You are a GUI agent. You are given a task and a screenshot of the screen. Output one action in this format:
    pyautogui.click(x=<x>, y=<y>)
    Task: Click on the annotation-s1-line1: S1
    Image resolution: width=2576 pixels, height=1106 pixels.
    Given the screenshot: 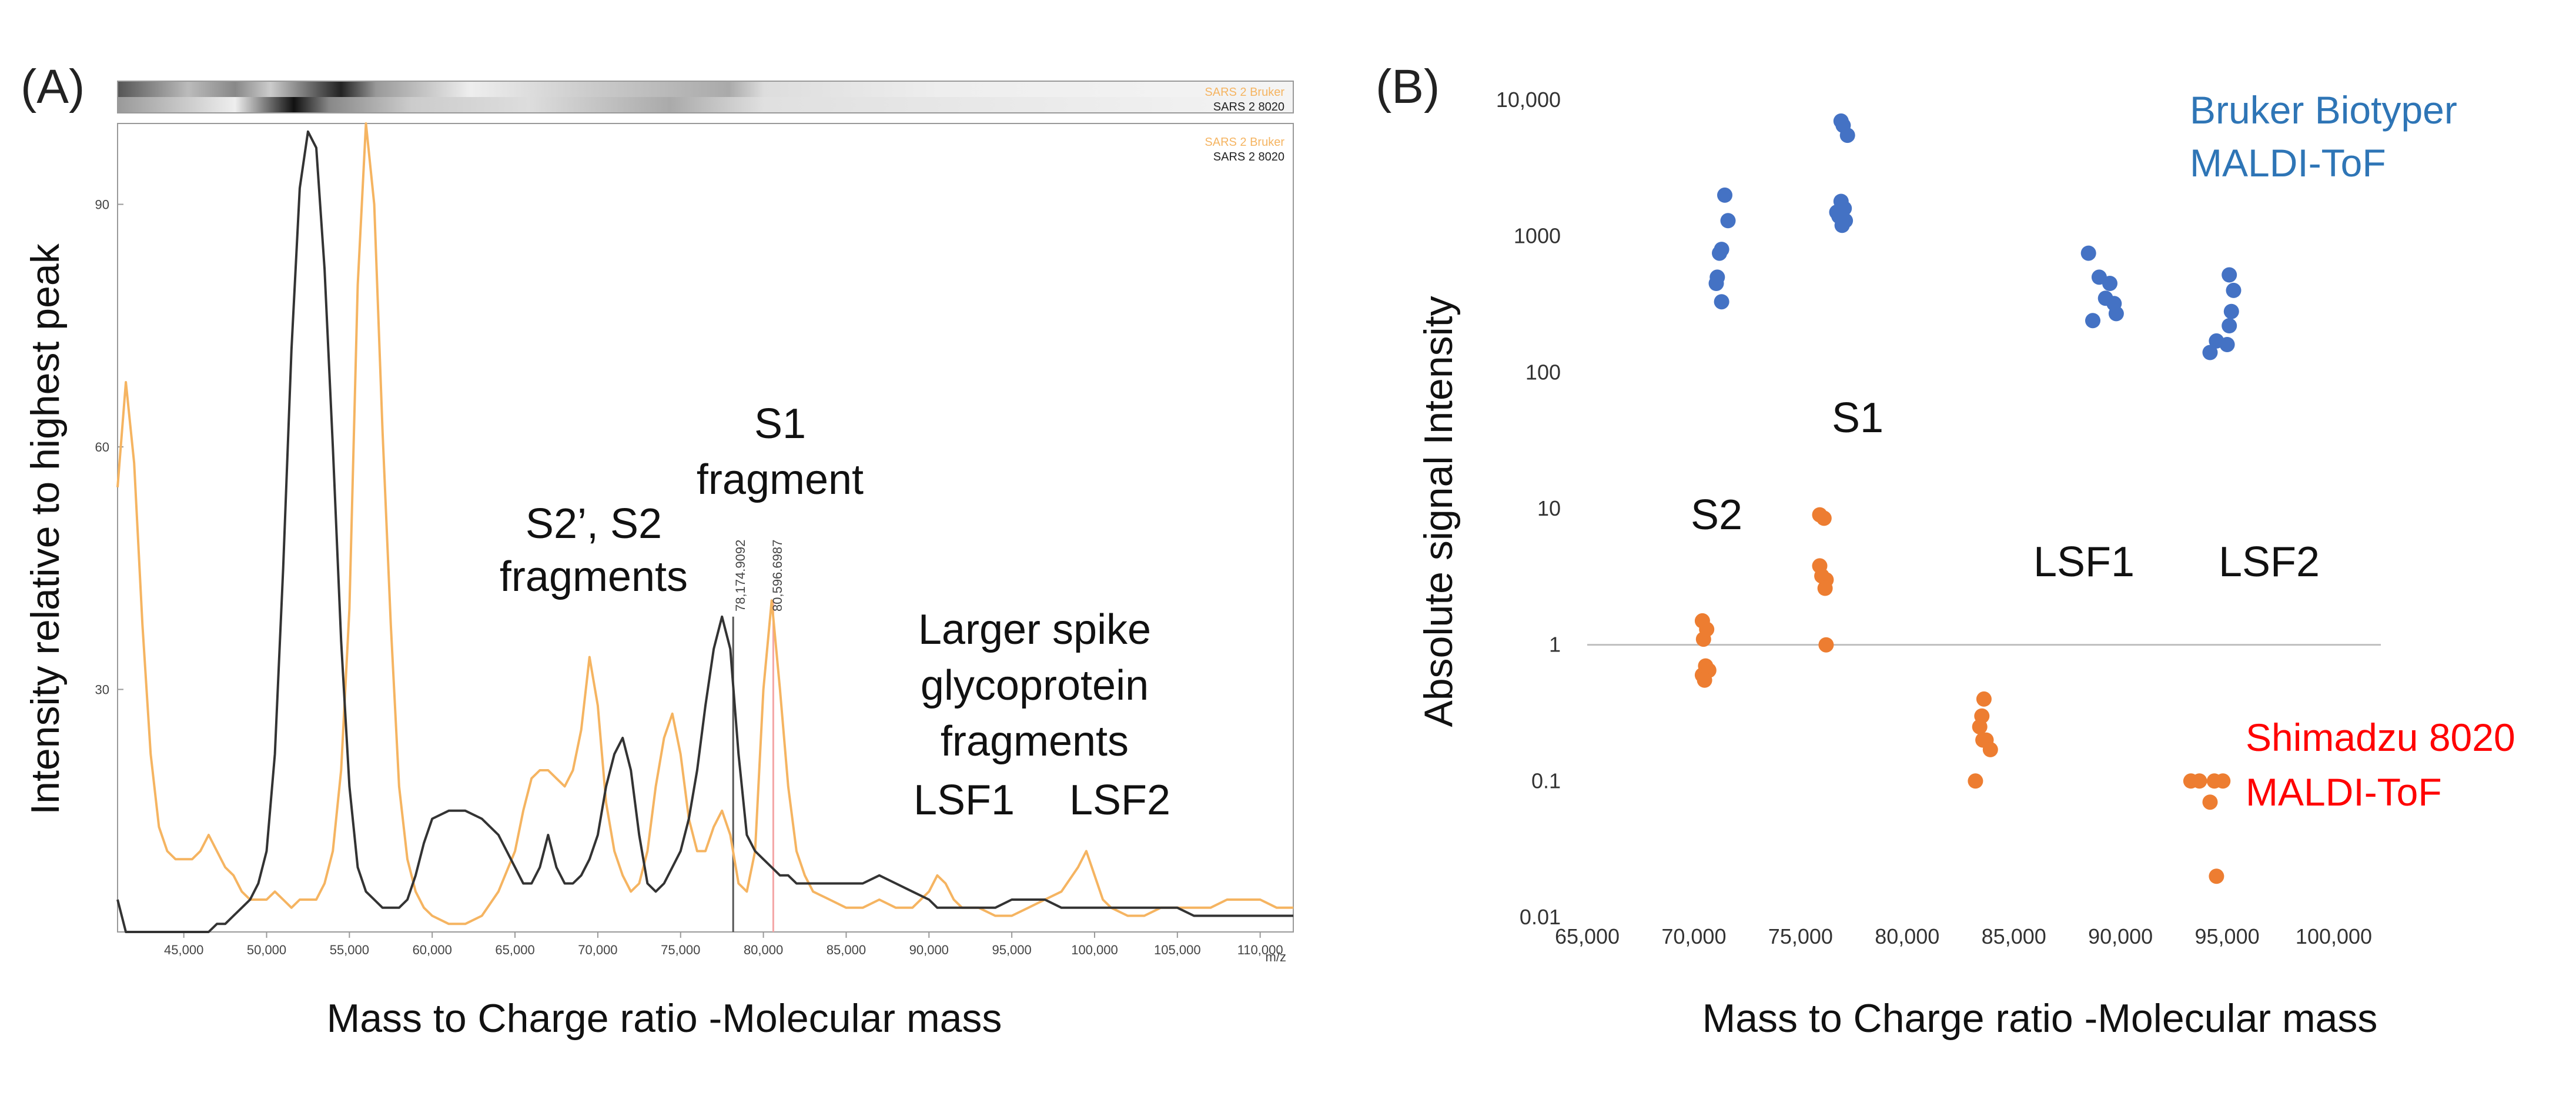 What is the action you would take?
    pyautogui.click(x=780, y=423)
    